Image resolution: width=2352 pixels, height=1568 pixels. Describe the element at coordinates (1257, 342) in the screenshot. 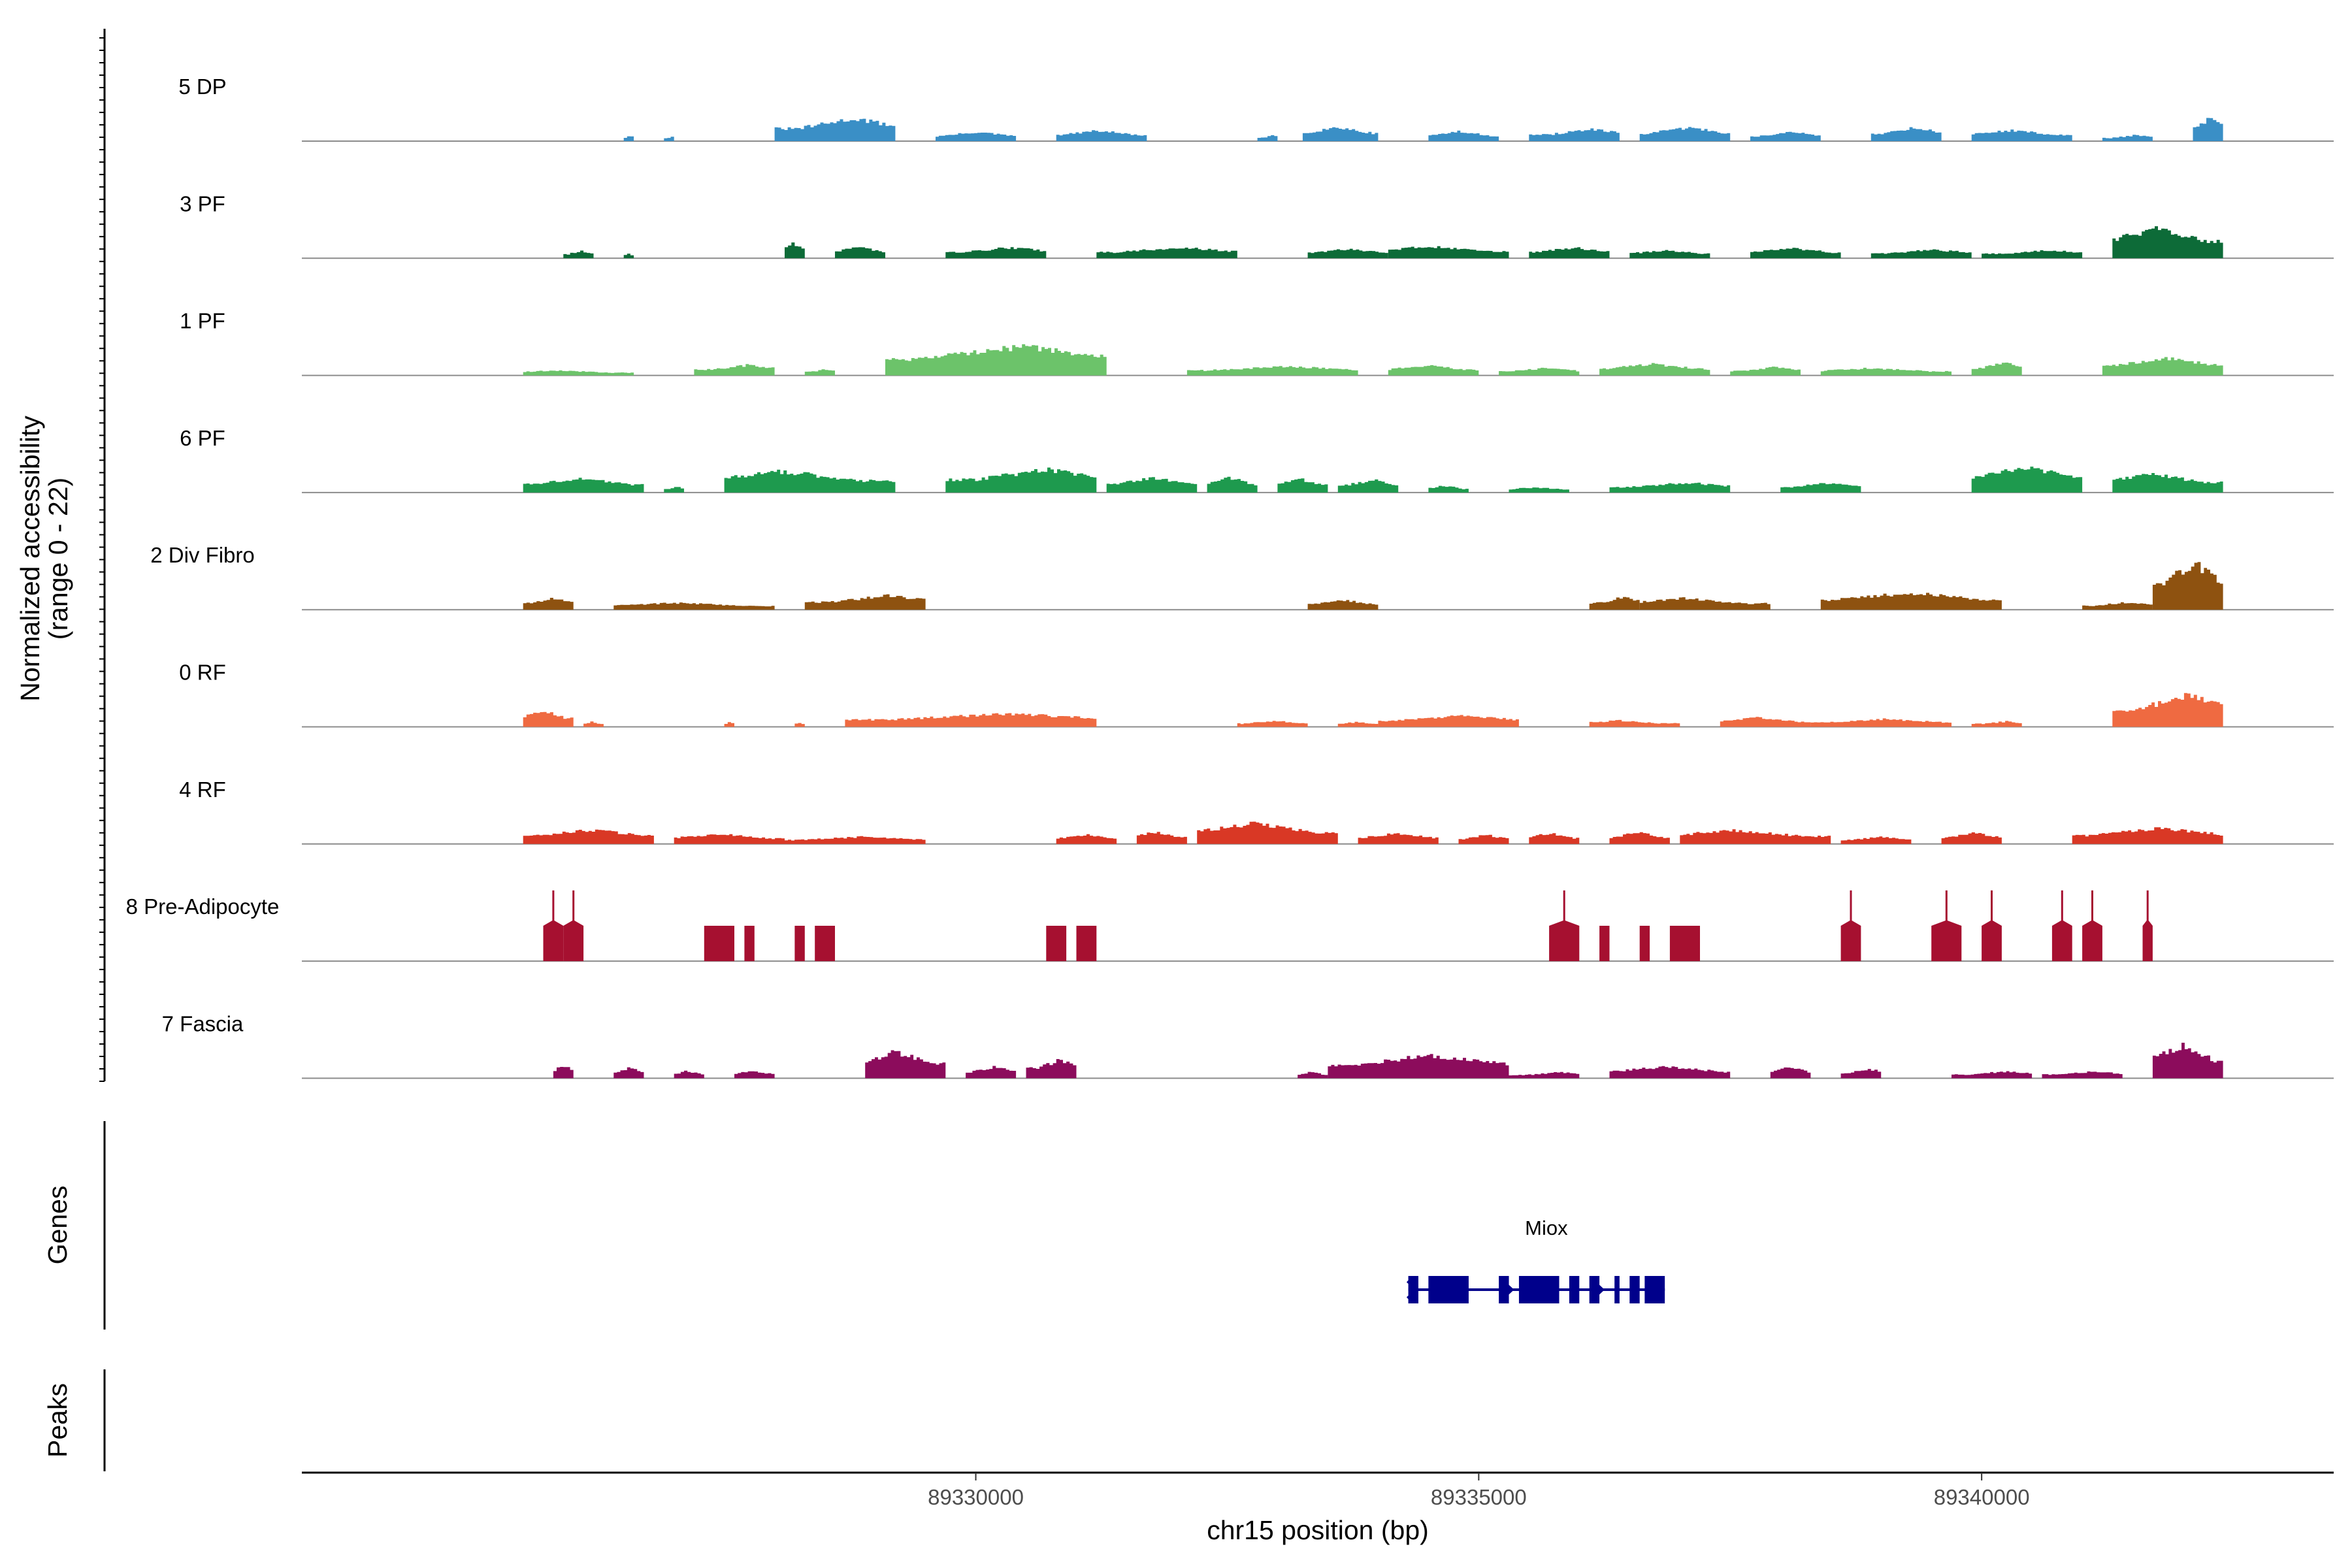

I see `track-2: 1 PF` at that location.